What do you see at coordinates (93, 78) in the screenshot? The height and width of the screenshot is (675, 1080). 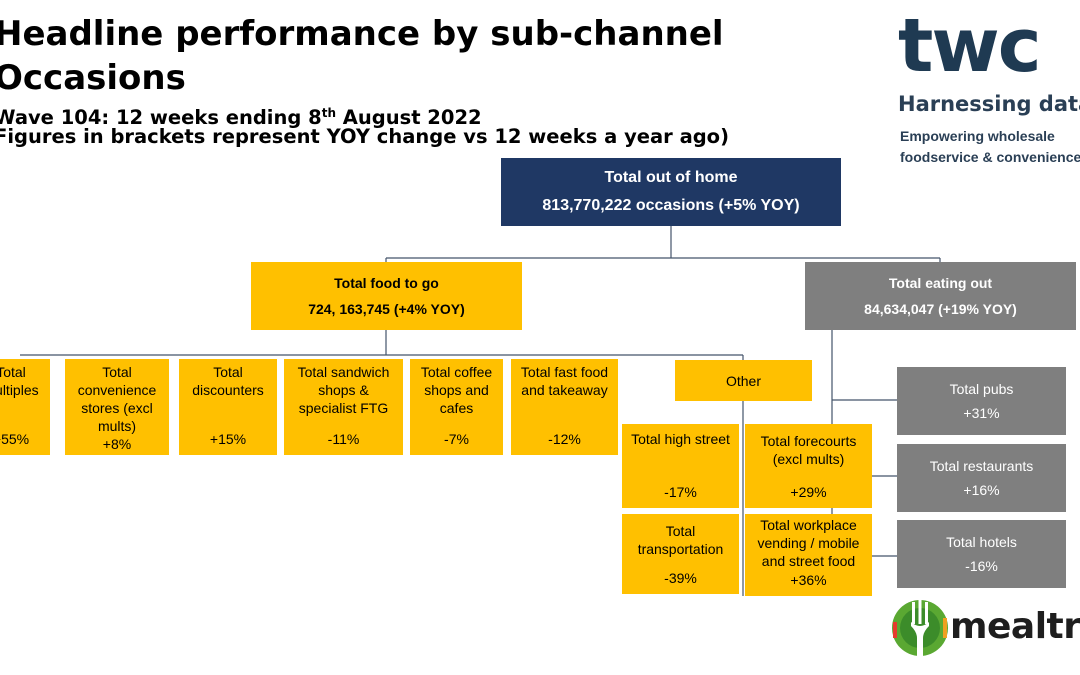 I see `page-title-line2: Occasions` at bounding box center [93, 78].